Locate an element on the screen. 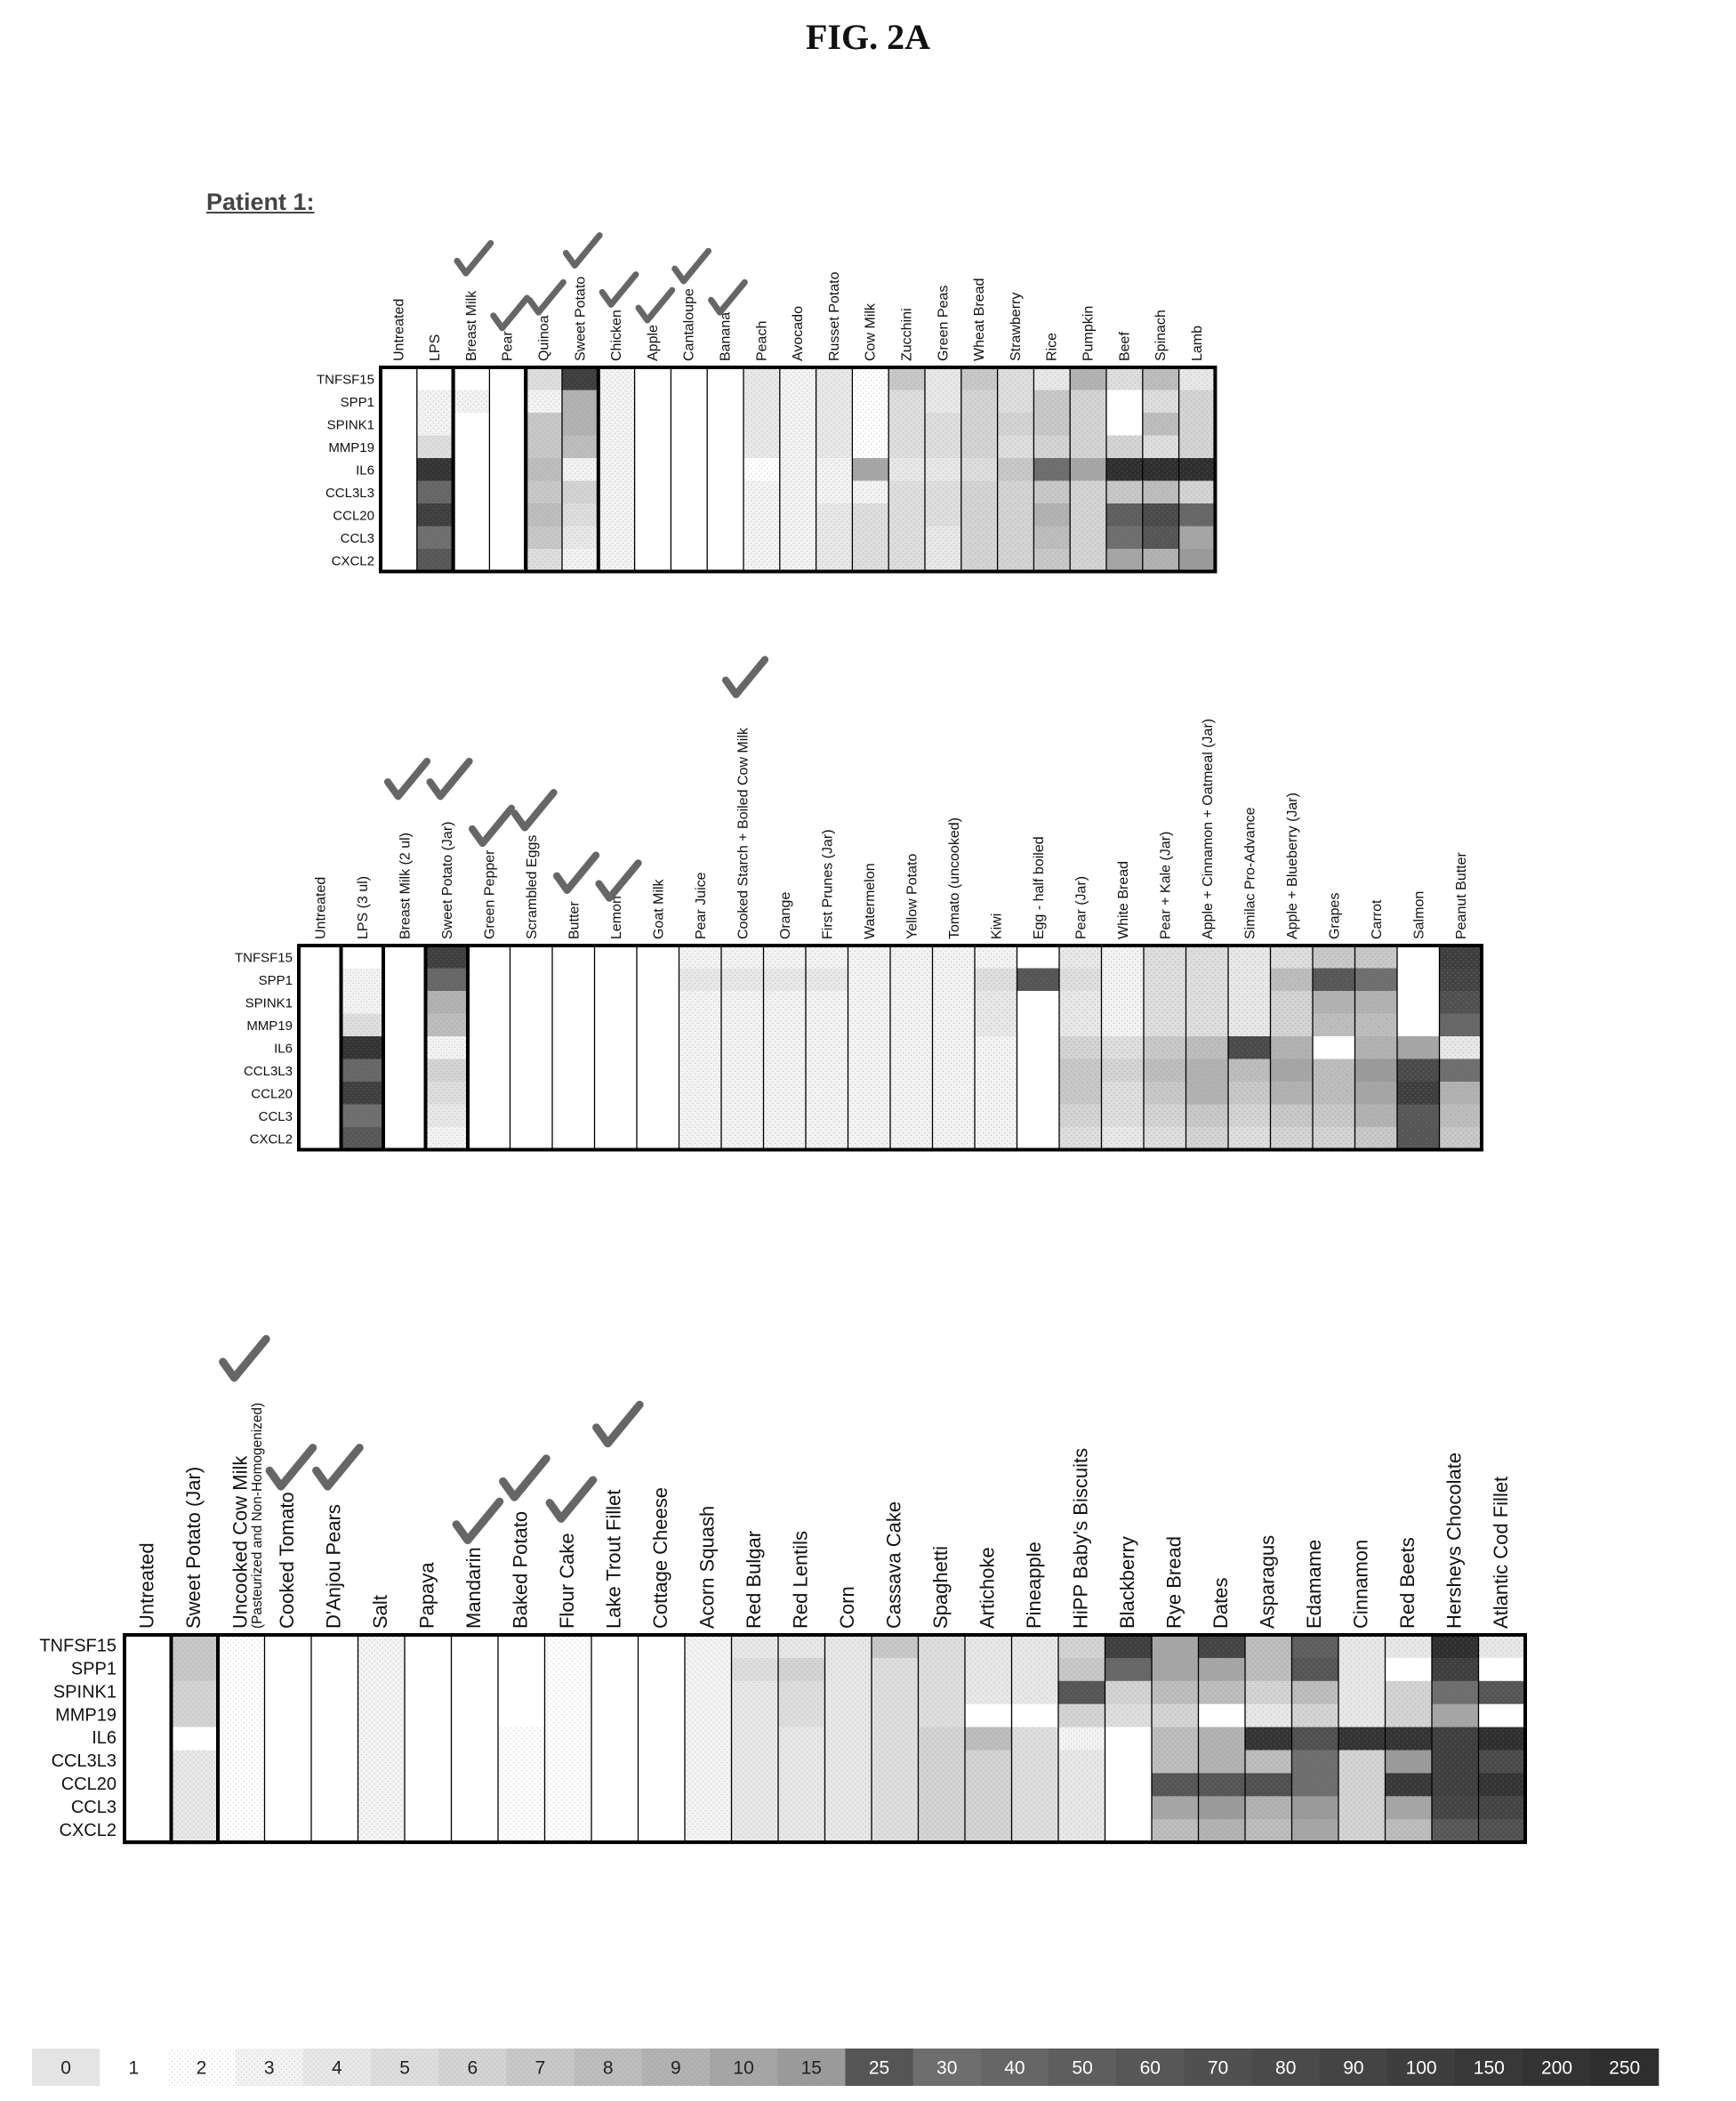  legend-label: 2 is located at coordinates (202, 2068).